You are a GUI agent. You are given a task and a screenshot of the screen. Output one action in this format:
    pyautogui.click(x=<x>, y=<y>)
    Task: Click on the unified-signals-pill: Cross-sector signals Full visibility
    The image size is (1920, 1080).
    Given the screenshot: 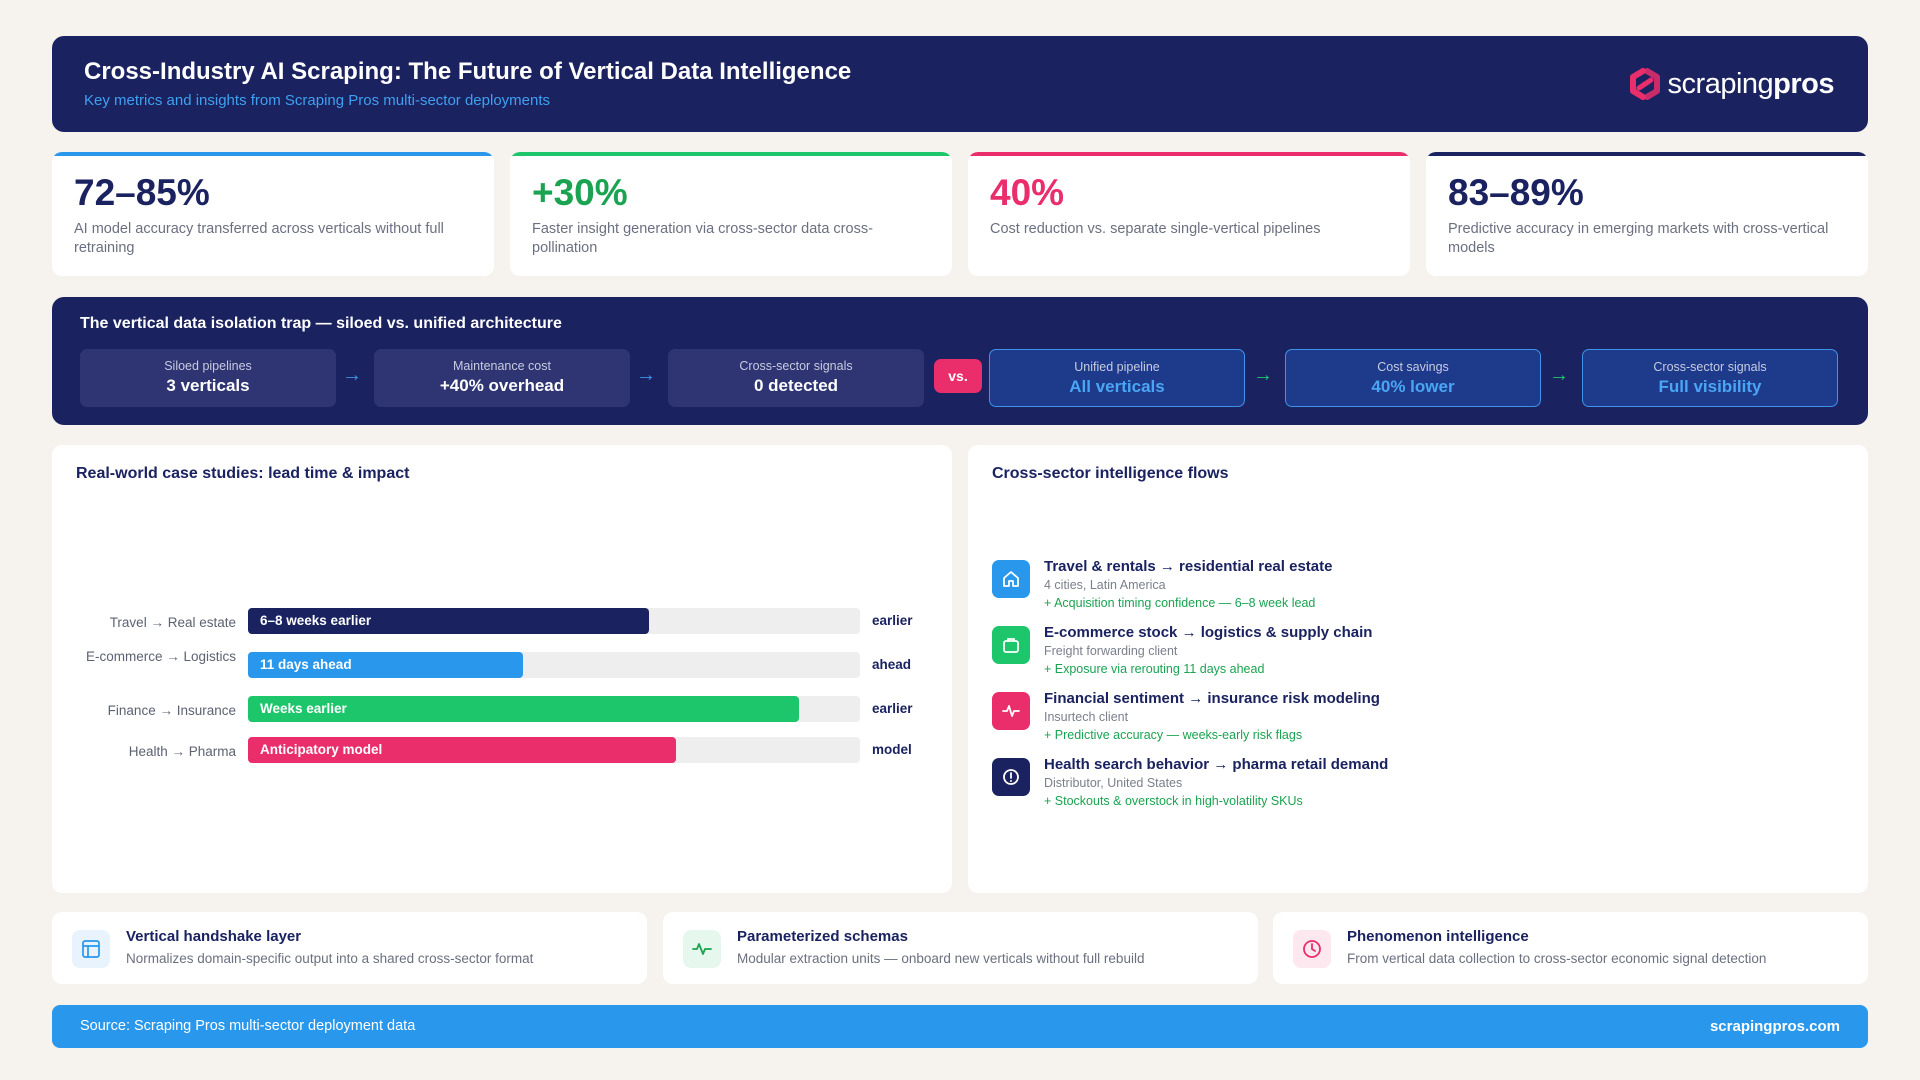 What is the action you would take?
    pyautogui.click(x=1710, y=378)
    